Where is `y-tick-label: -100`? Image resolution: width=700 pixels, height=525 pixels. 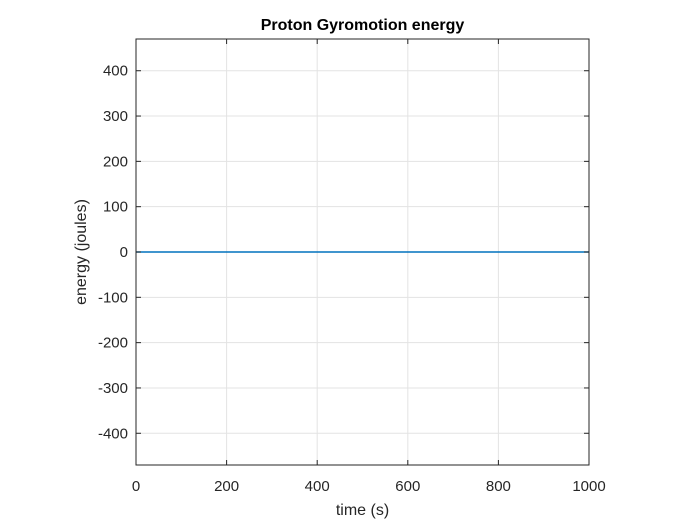 y-tick-label: -100 is located at coordinates (113, 297).